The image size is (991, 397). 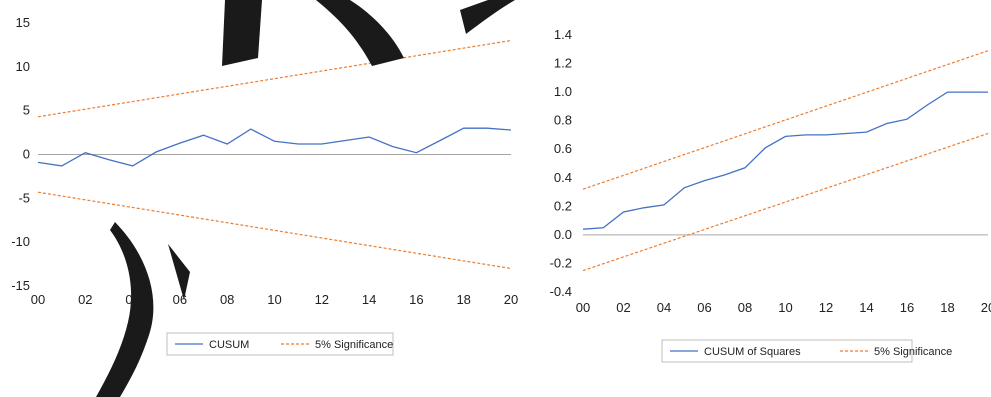 What do you see at coordinates (26, 154) in the screenshot?
I see `y-tick-label: 0` at bounding box center [26, 154].